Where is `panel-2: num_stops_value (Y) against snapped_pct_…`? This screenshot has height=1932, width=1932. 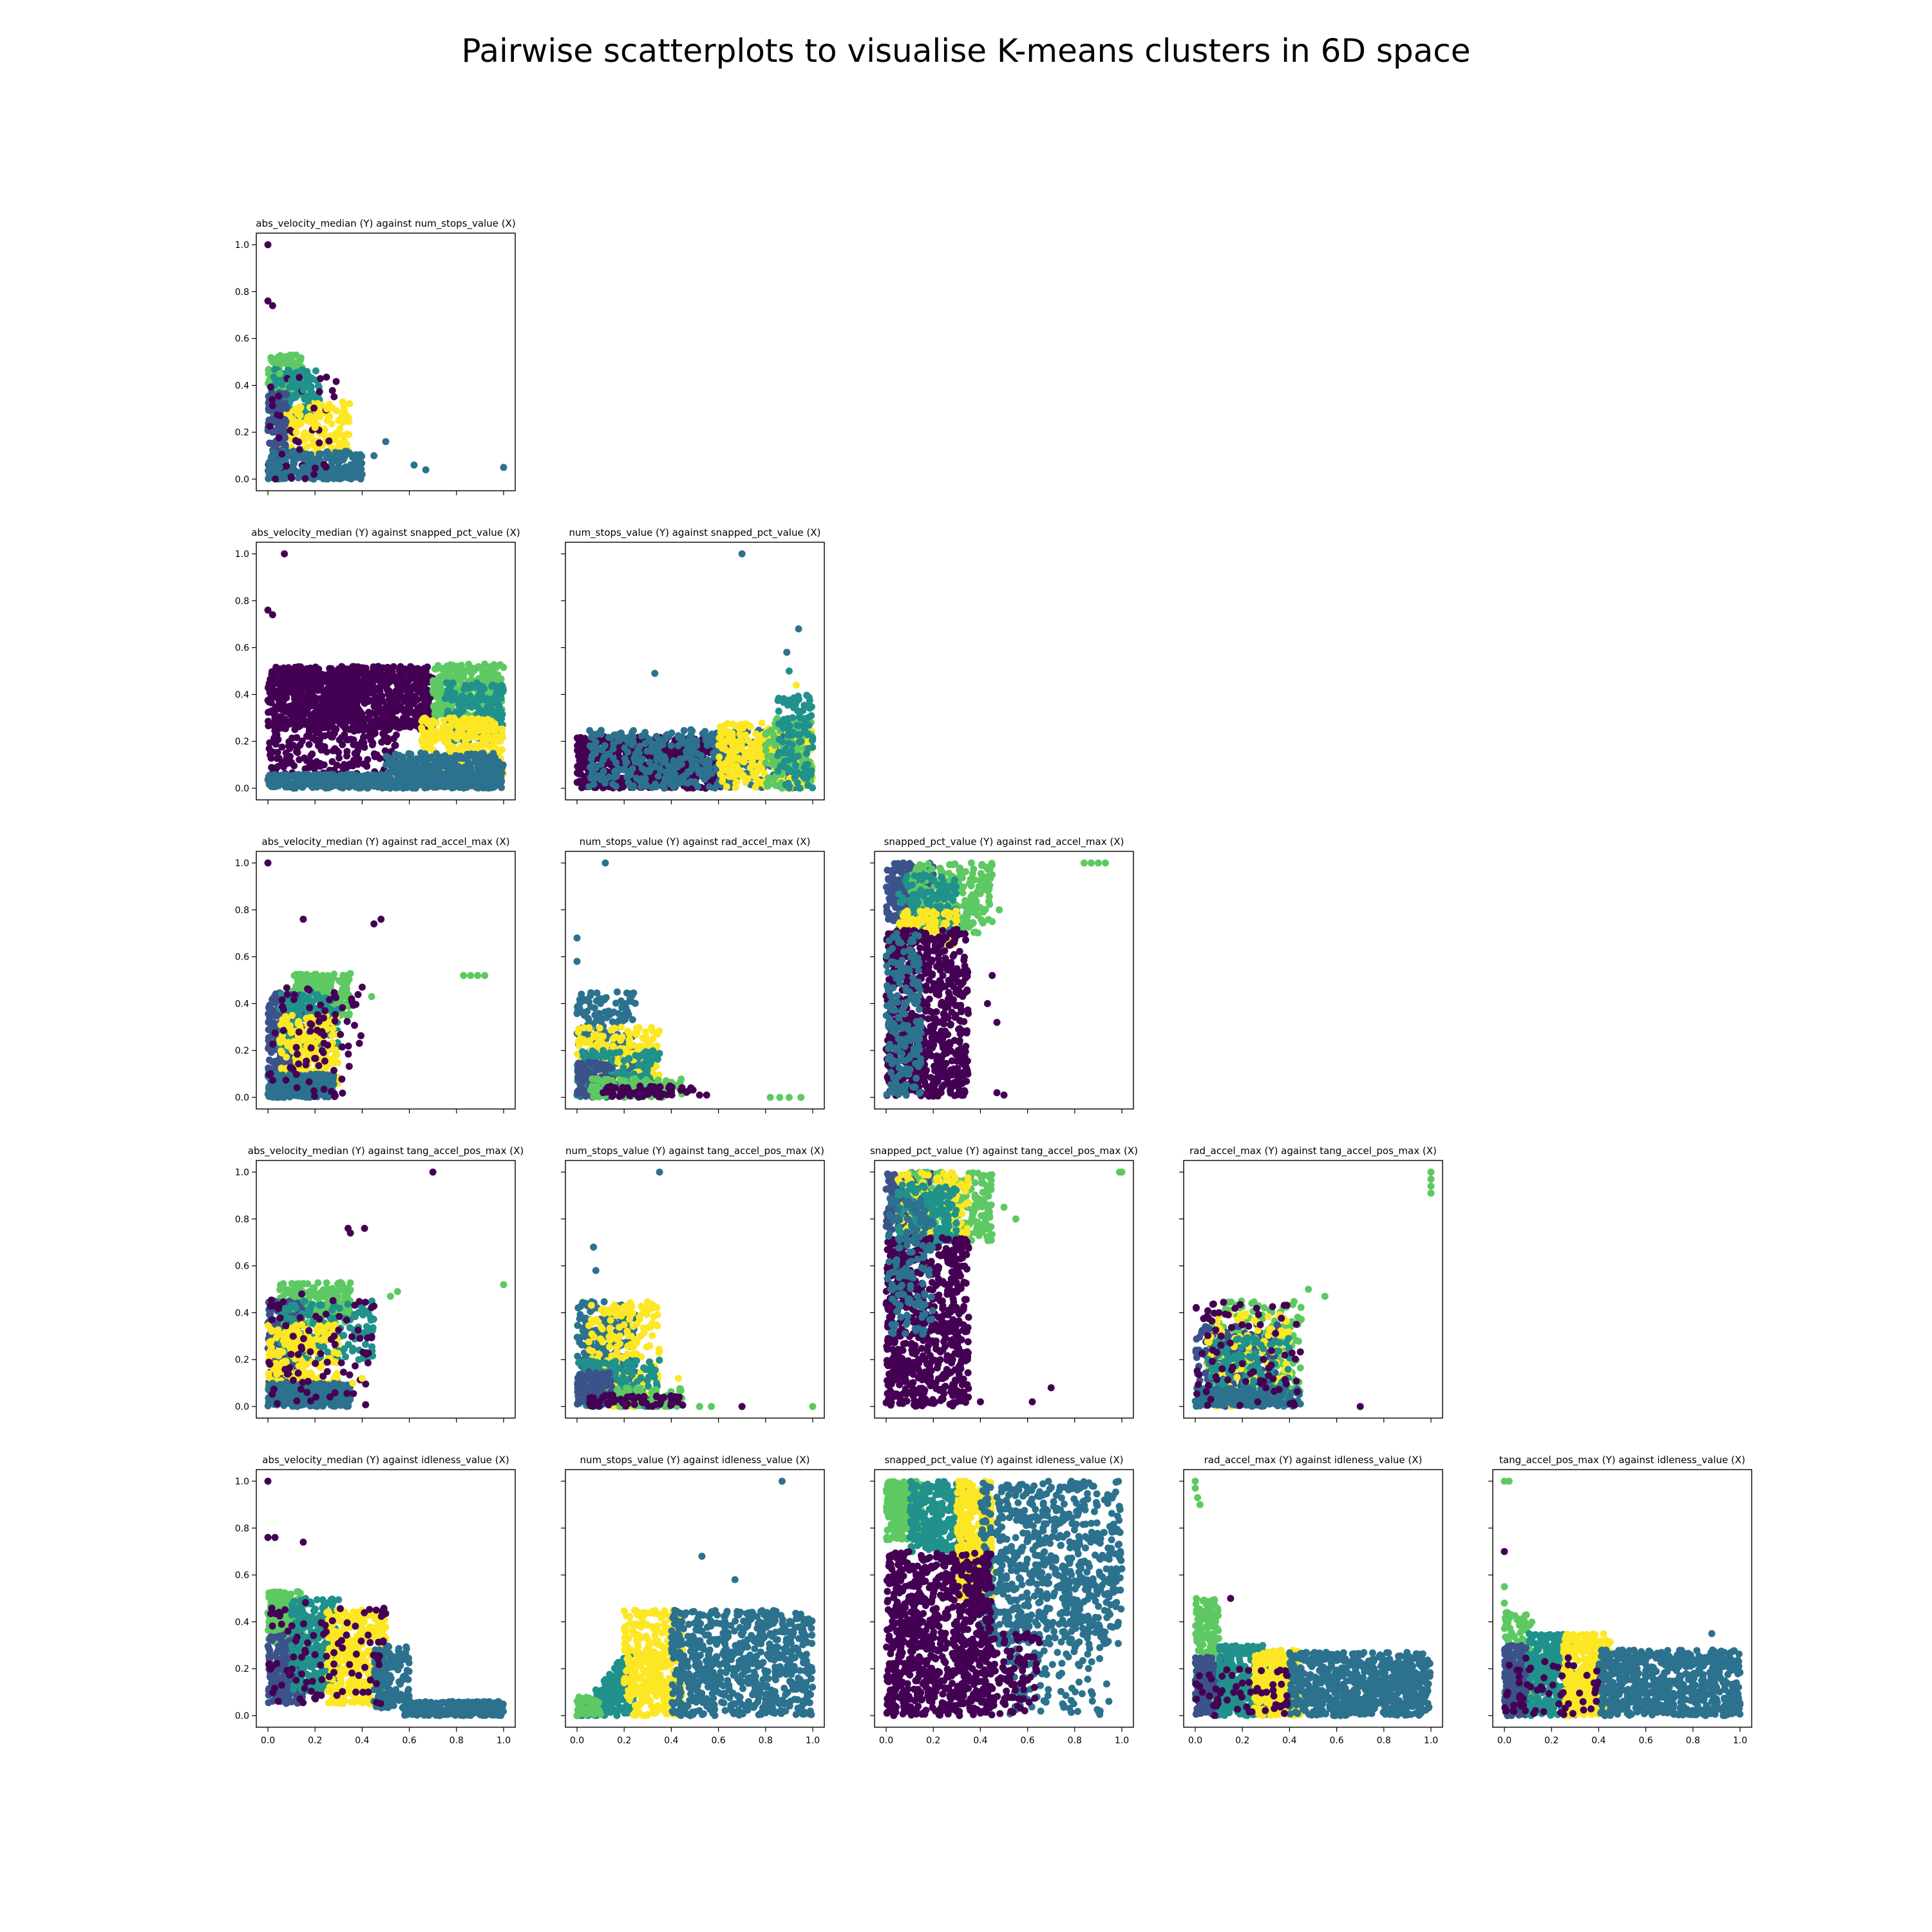 panel-2: num_stops_value (Y) against snapped_pct_… is located at coordinates (693, 665).